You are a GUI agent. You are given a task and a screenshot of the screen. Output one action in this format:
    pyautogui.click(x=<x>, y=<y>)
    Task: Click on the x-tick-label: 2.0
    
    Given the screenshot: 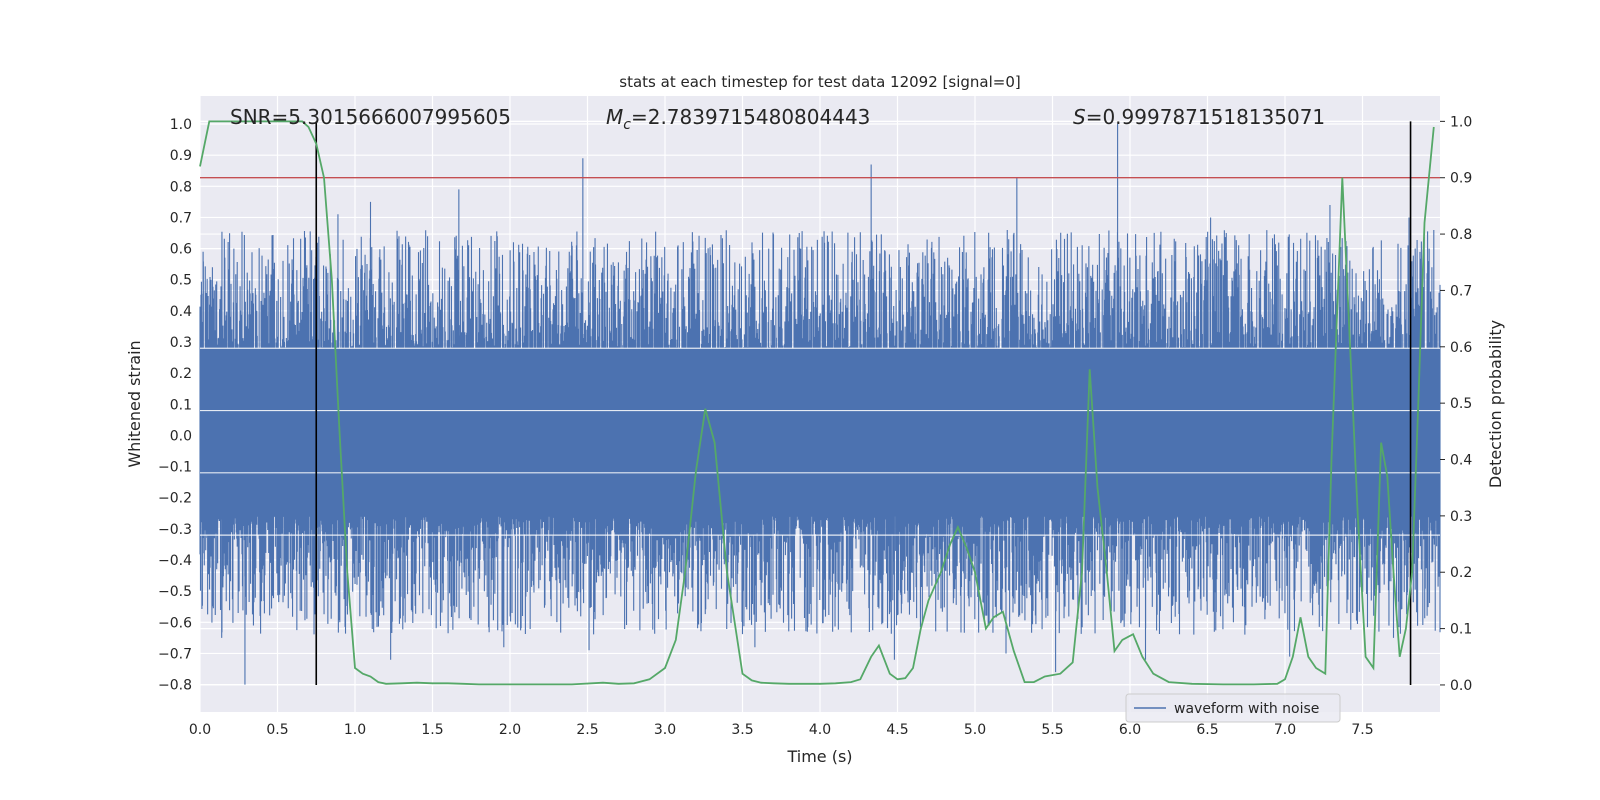 What is the action you would take?
    pyautogui.click(x=510, y=730)
    